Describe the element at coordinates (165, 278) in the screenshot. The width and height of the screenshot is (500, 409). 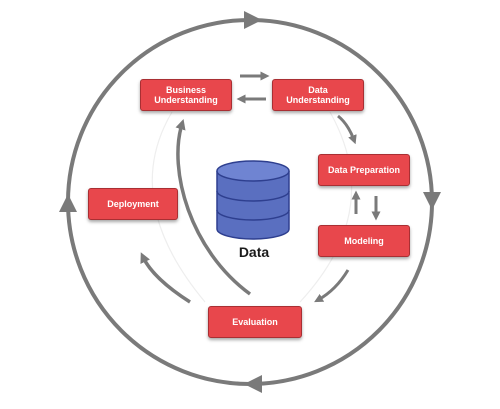
I see `arrow-evaluation-to-deployment` at that location.